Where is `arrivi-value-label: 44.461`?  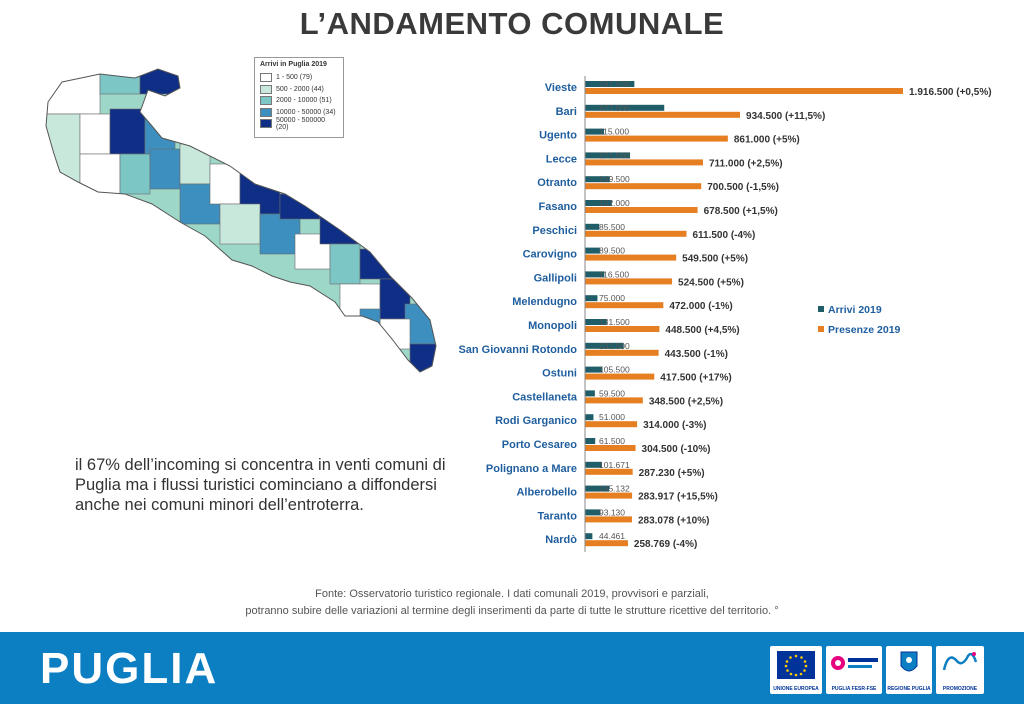
arrivi-value-label: 44.461 is located at coordinates (612, 536).